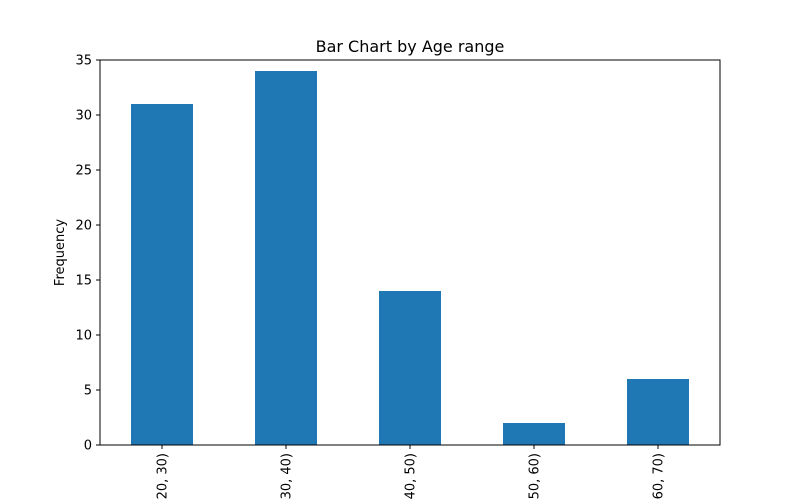 The height and width of the screenshot is (500, 800). I want to click on y-tick-label: 35, so click(83, 61).